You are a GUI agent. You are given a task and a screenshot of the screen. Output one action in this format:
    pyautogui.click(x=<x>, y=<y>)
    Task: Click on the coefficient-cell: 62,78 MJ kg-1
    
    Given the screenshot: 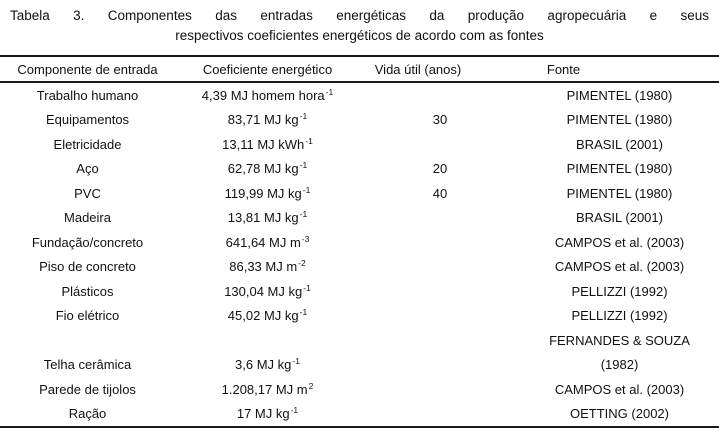 What is the action you would take?
    pyautogui.click(x=267, y=168)
    